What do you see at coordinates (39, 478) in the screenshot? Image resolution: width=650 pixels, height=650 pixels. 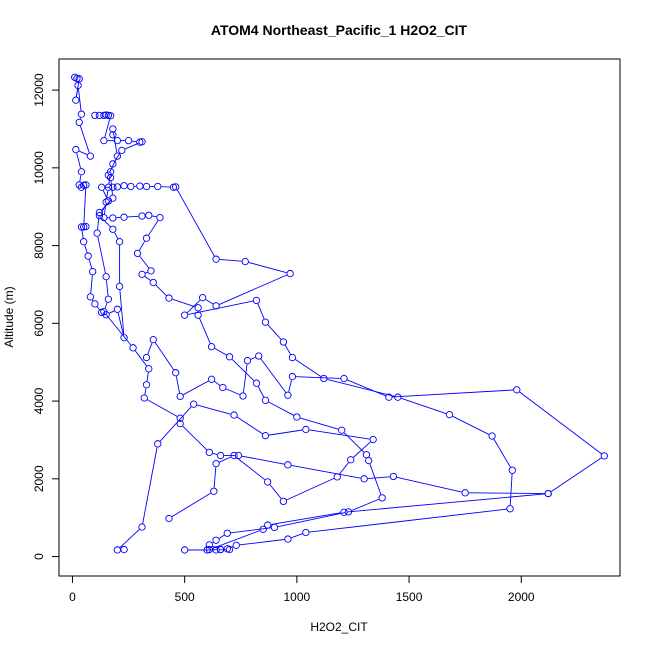 I see `y-tick-label: 2000` at bounding box center [39, 478].